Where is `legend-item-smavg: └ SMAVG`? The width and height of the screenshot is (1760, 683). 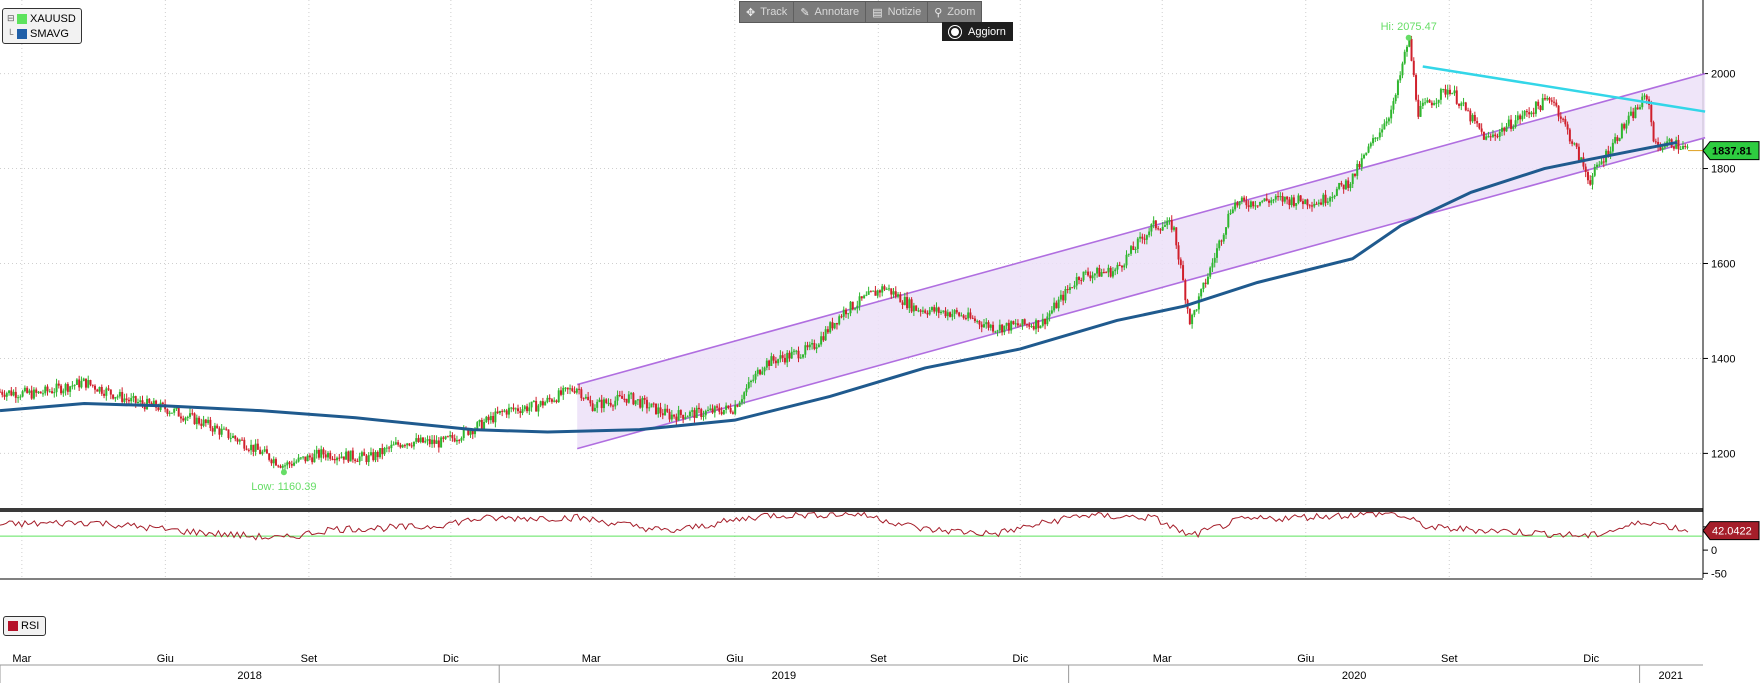 legend-item-smavg: └ SMAVG is located at coordinates (38, 33).